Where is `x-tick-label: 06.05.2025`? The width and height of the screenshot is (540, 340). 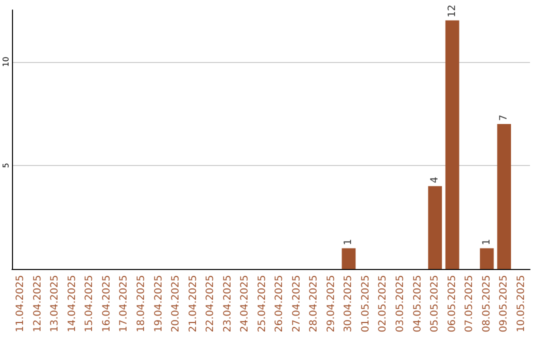
x-tick-label: 06.05.2025 is located at coordinates (452, 303).